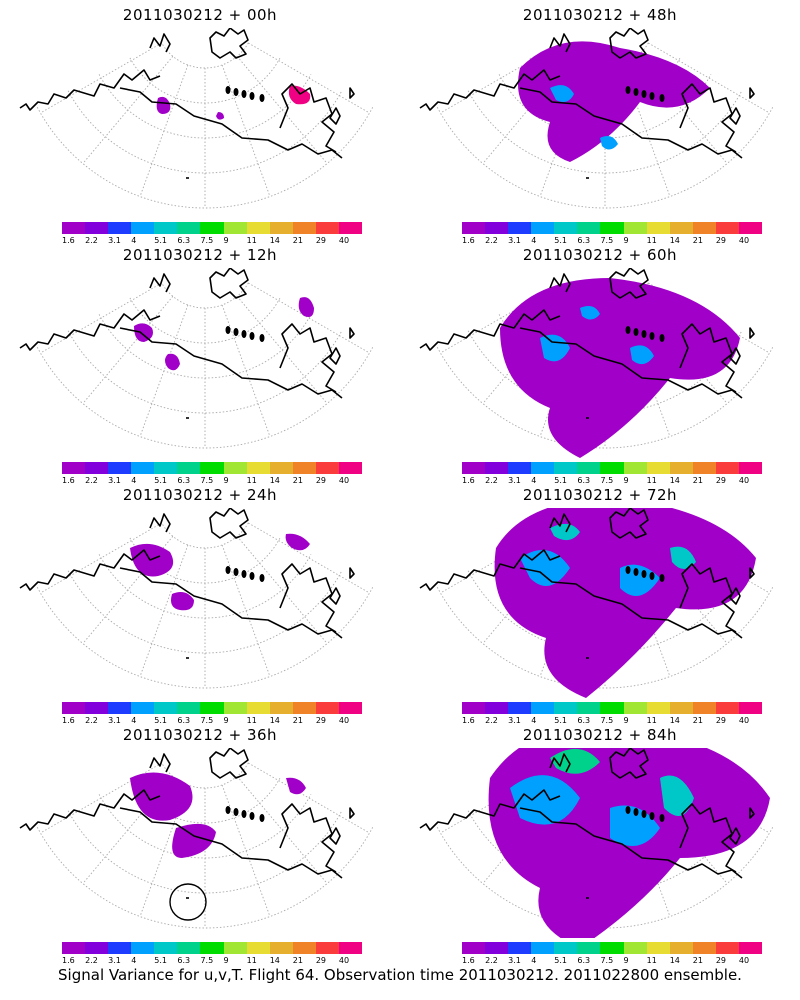  Describe the element at coordinates (600, 495) in the screenshot. I see `panel-title: 2011030212 + 72h` at that location.